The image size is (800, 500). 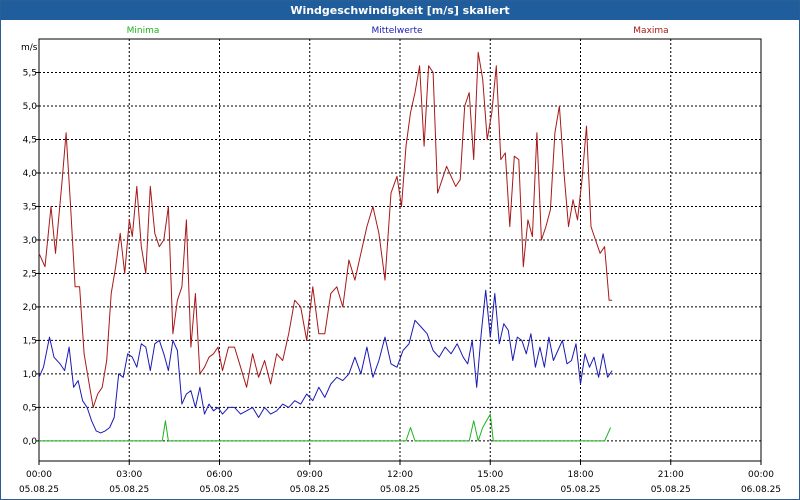 I want to click on y-tick-label: 2,0, so click(x=30, y=308).